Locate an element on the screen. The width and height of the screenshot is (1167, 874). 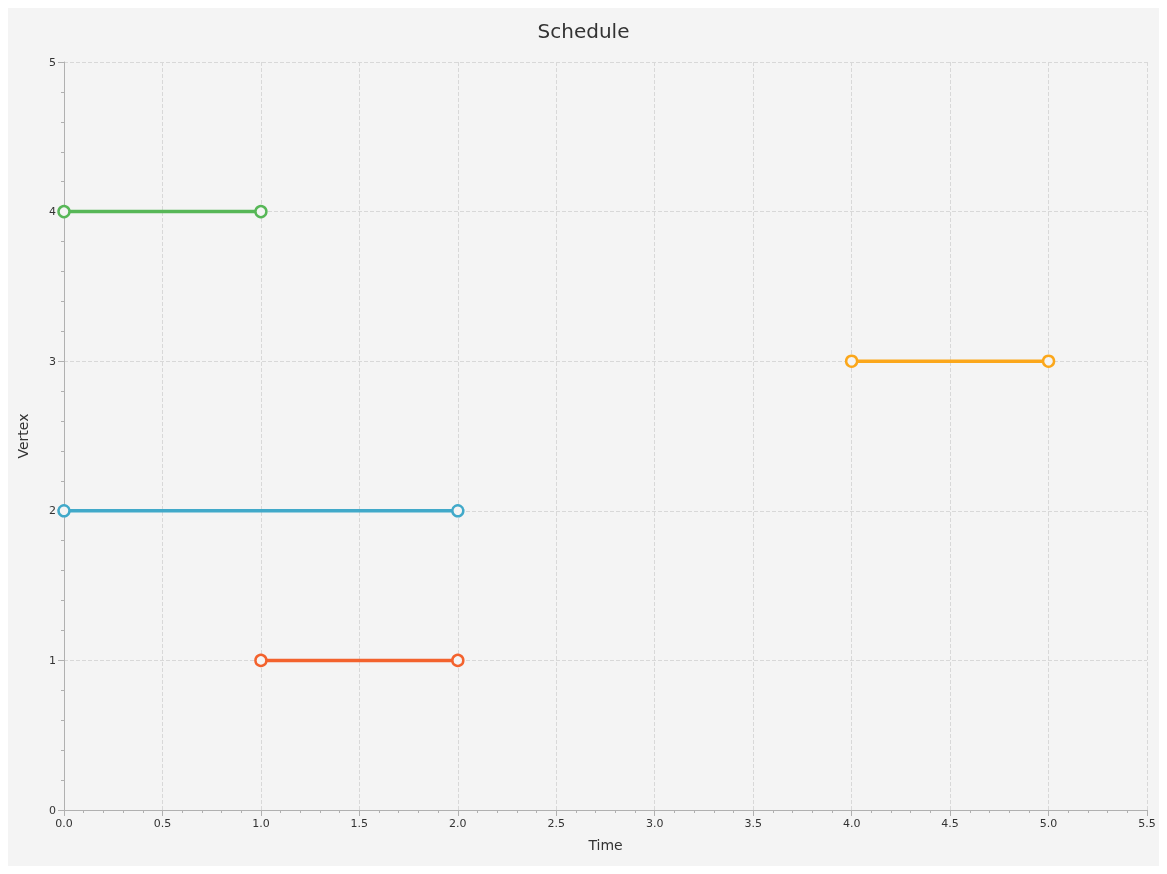
y-axis-title: Vertex is located at coordinates (23, 436).